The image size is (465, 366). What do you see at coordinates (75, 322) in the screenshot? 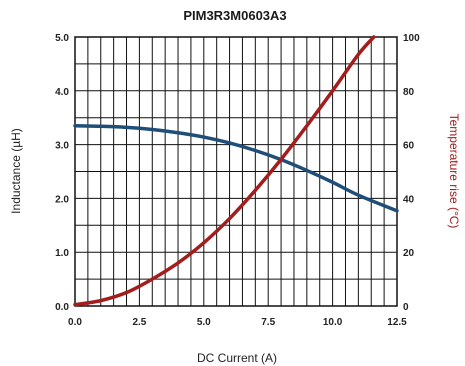
I see `x-tick-label: 0.0` at bounding box center [75, 322].